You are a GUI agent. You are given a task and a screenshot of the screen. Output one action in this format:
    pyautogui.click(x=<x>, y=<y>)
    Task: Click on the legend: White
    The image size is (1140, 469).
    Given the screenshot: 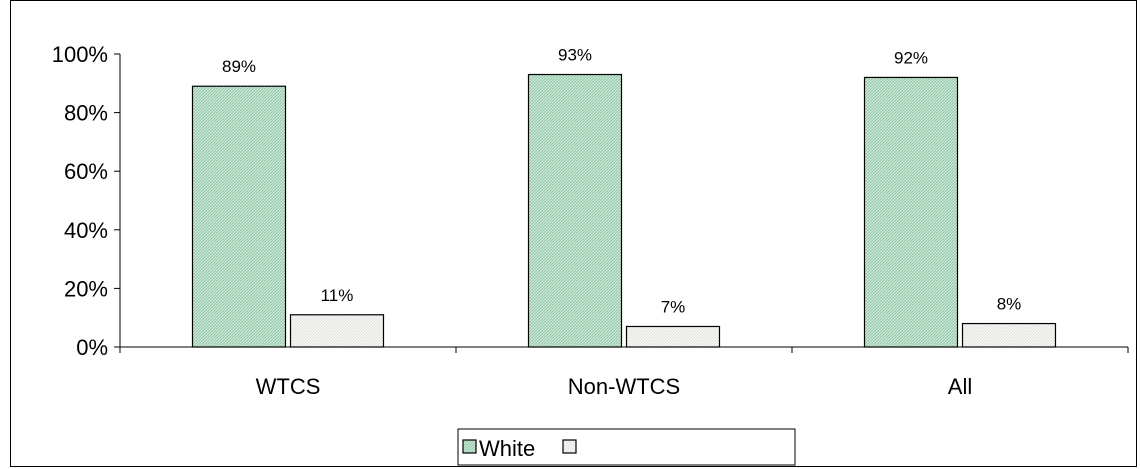 What is the action you would take?
    pyautogui.click(x=626, y=447)
    